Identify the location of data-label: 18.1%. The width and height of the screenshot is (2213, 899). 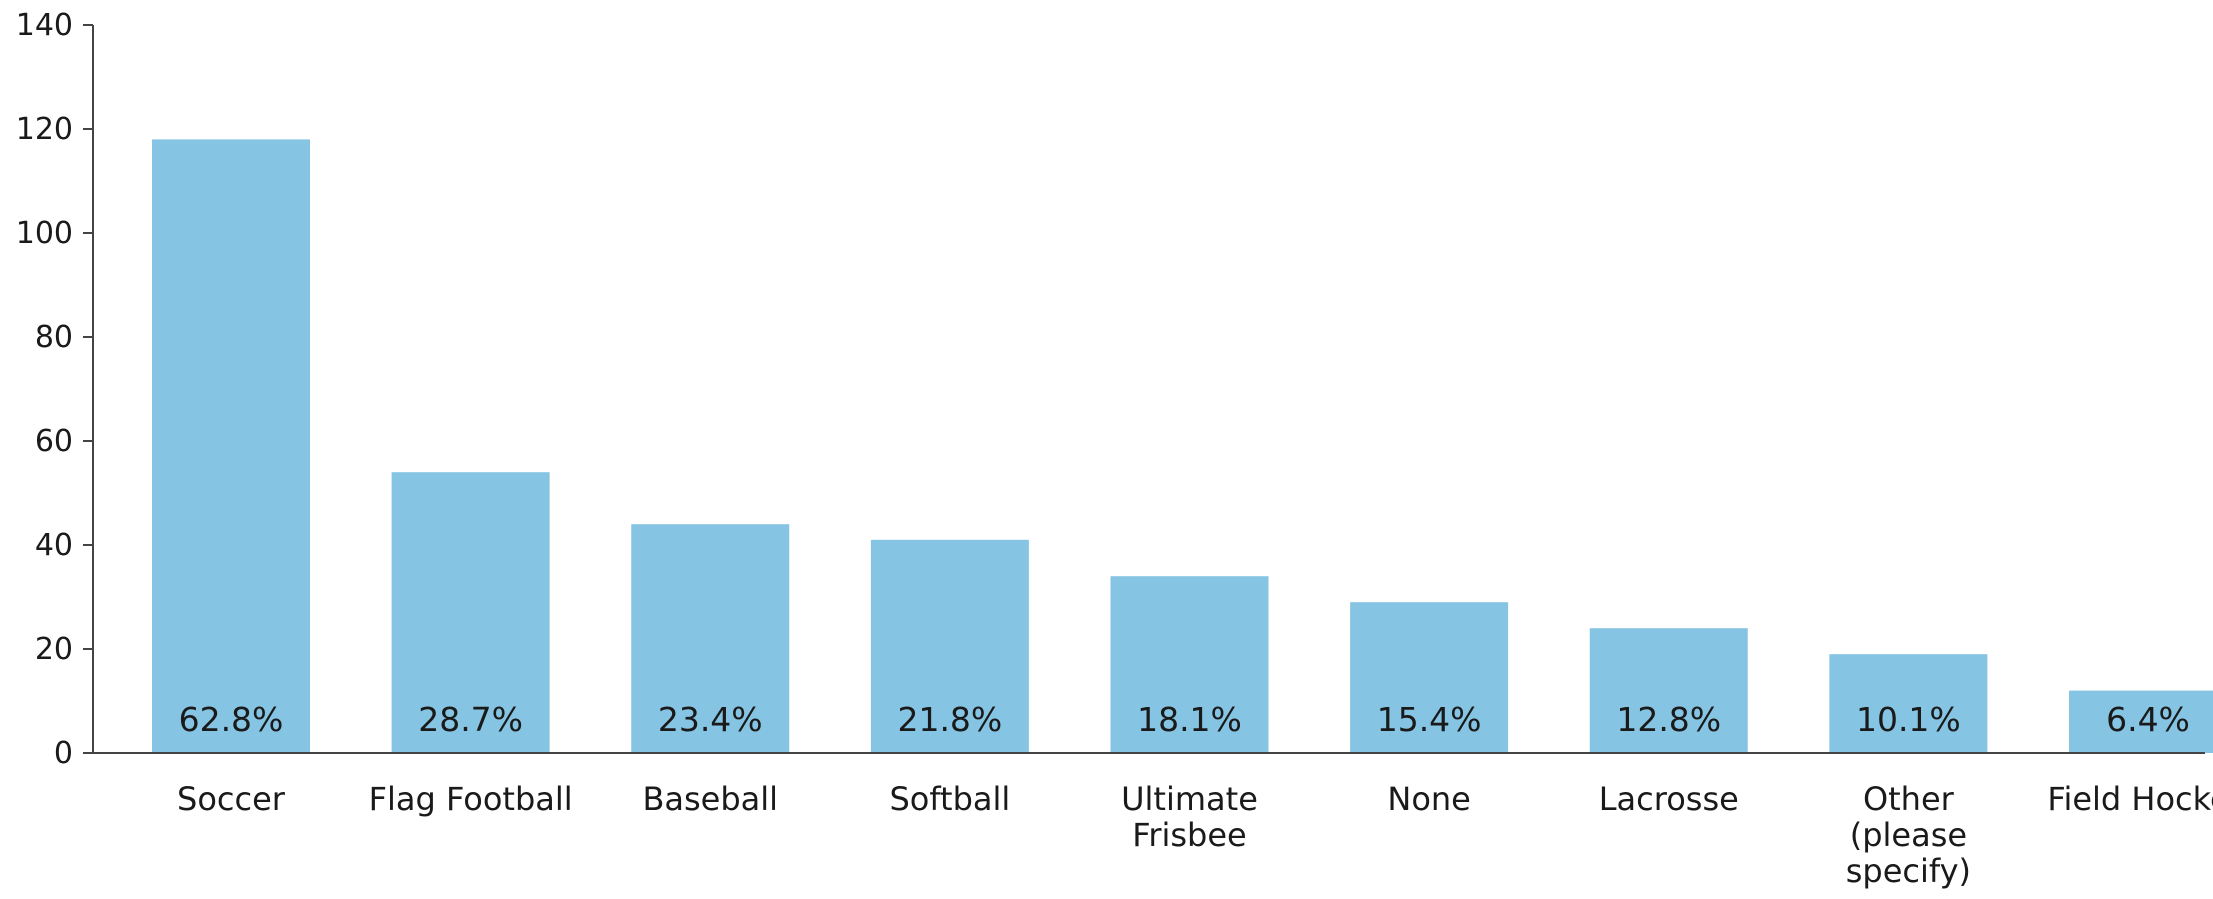
(1189, 719).